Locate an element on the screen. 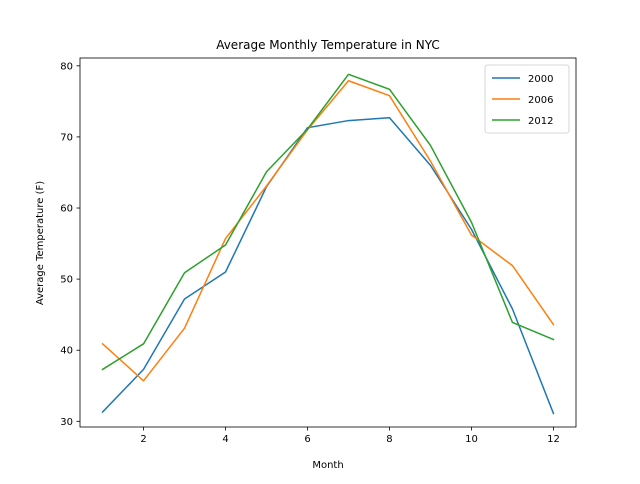  legend-box is located at coordinates (527, 99).